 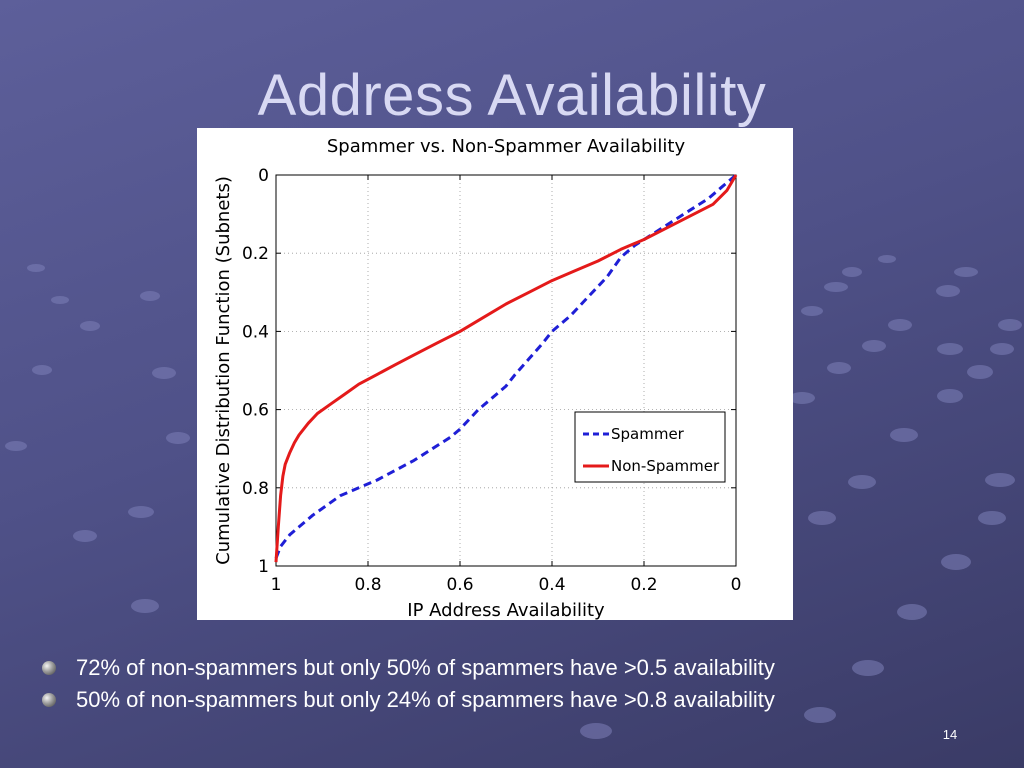 What do you see at coordinates (512, 95) in the screenshot?
I see `slide-title: Address Availability` at bounding box center [512, 95].